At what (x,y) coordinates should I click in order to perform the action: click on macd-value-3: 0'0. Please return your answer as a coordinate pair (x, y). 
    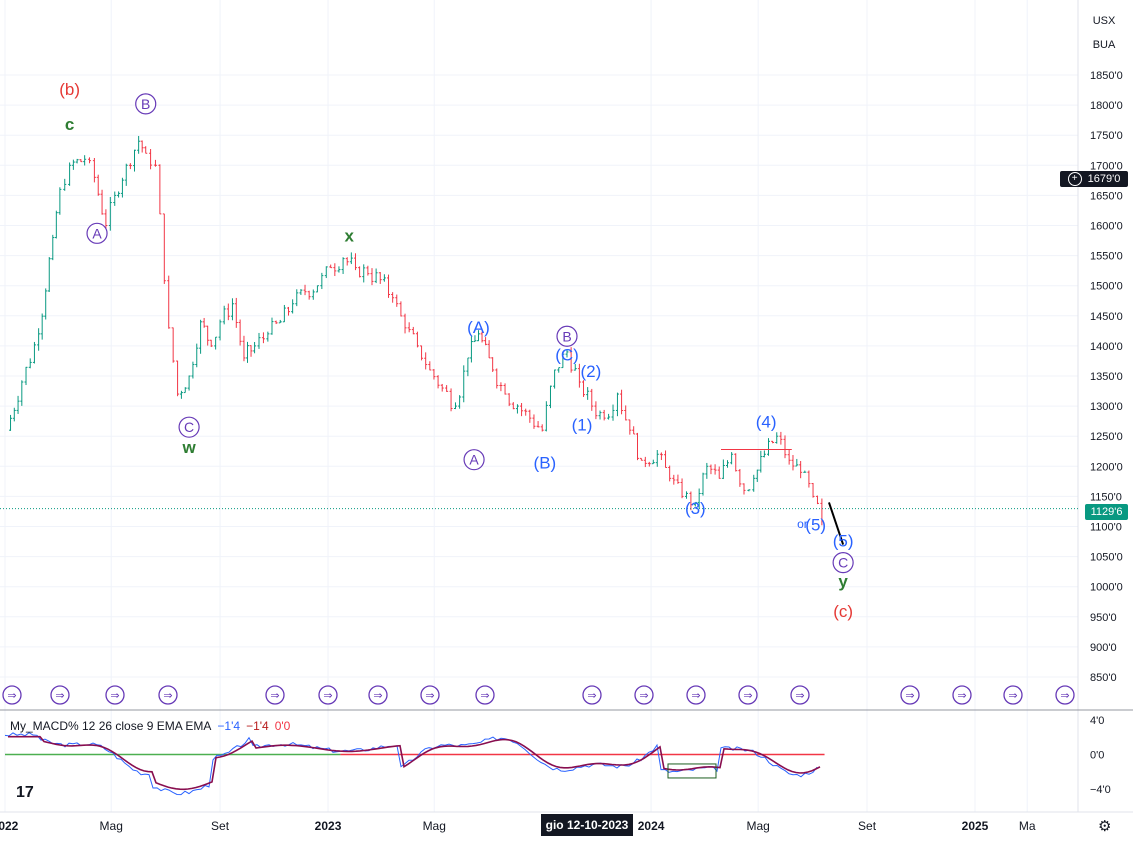
    Looking at the image, I should click on (282, 726).